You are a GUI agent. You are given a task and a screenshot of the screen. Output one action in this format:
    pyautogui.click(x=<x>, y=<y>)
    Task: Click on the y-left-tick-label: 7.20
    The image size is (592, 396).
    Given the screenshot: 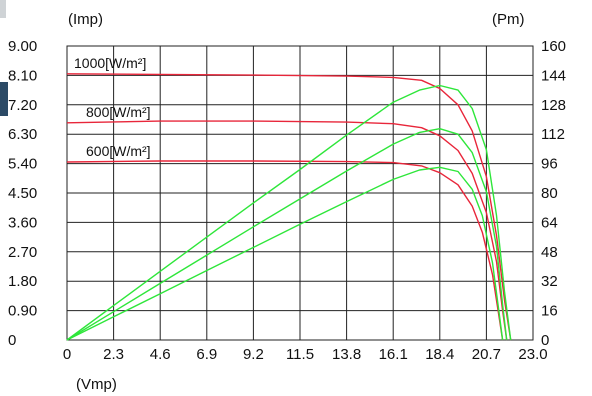 What is the action you would take?
    pyautogui.click(x=22, y=105)
    